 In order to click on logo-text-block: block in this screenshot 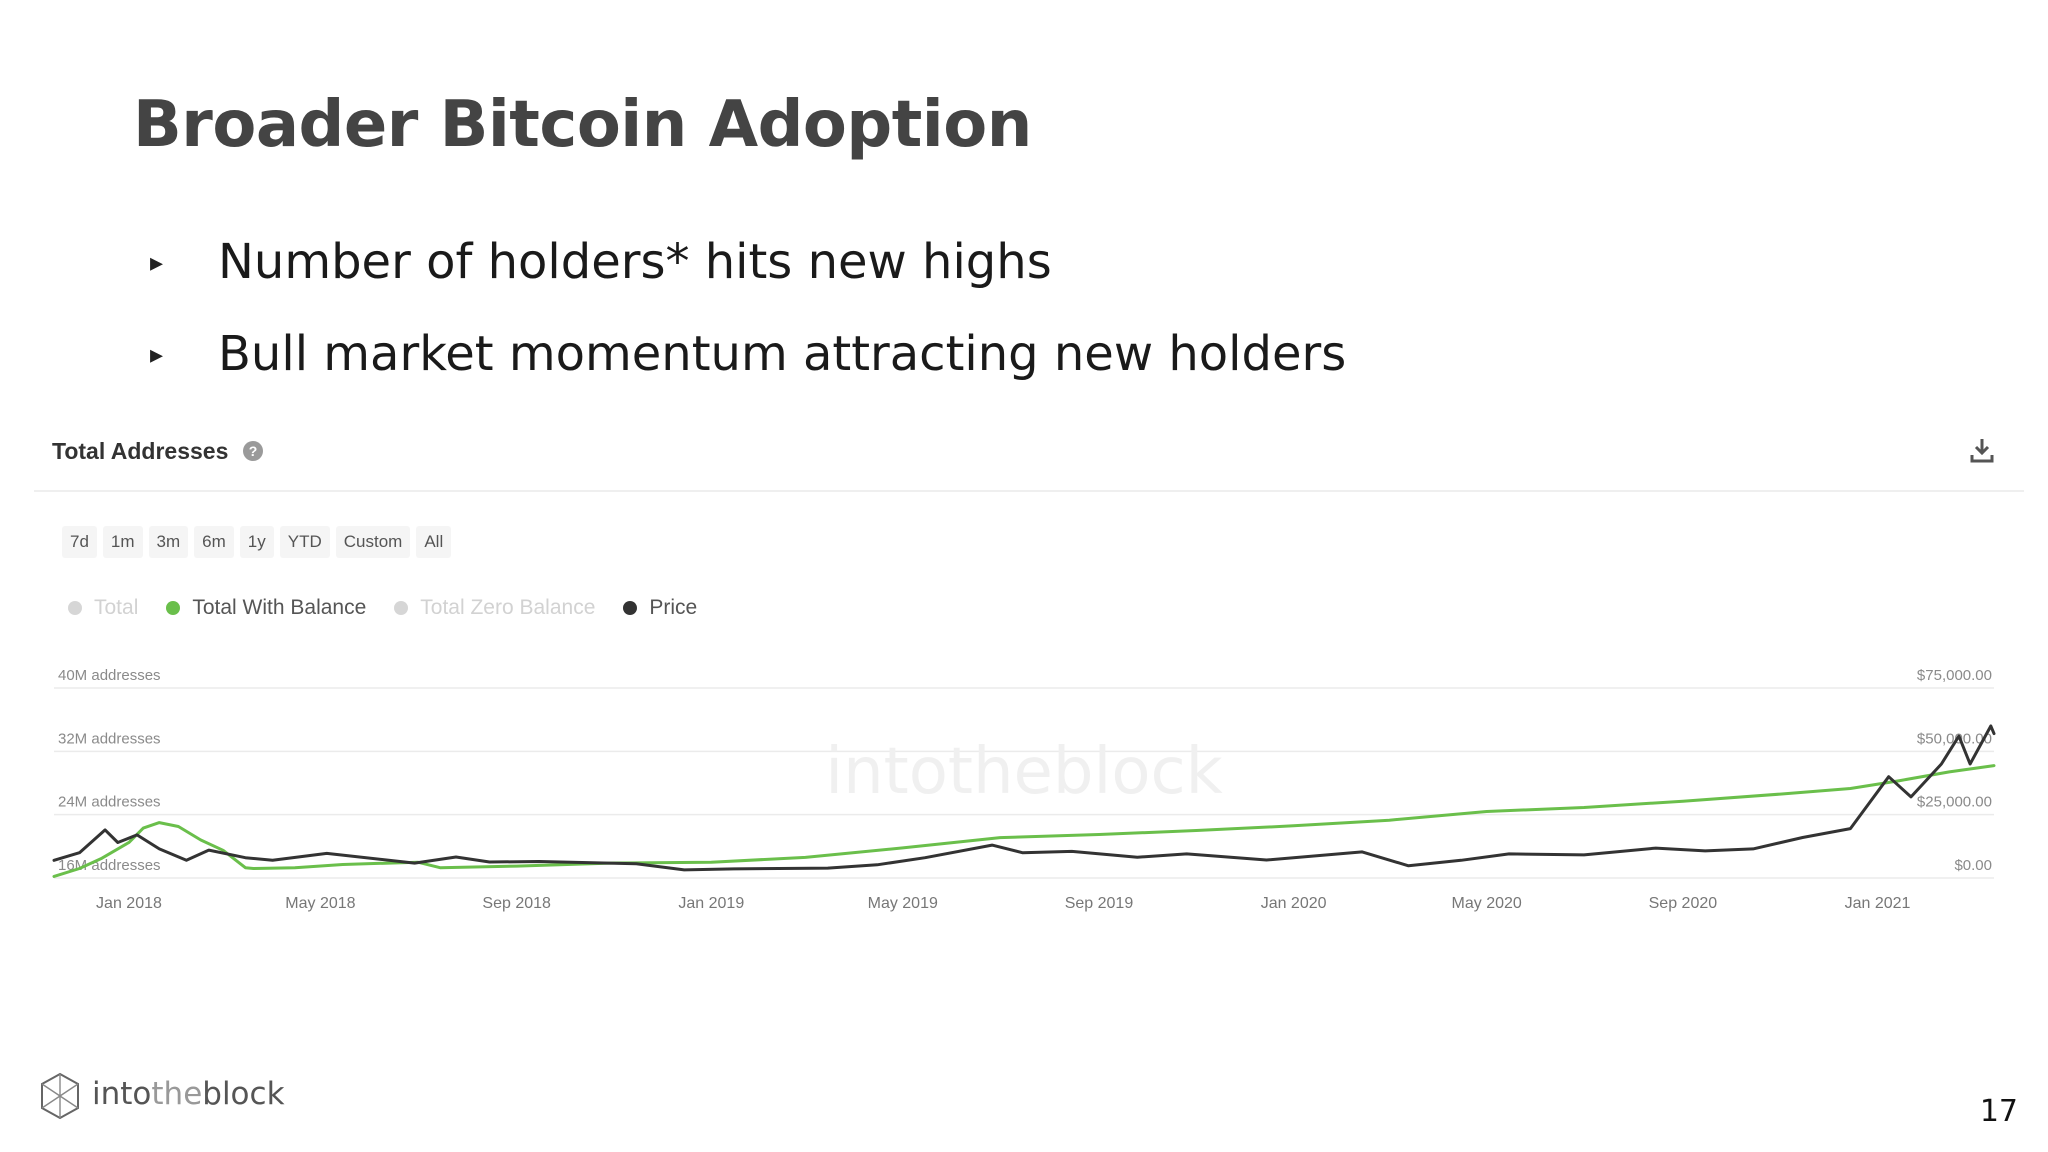, I will do `click(243, 1094)`.